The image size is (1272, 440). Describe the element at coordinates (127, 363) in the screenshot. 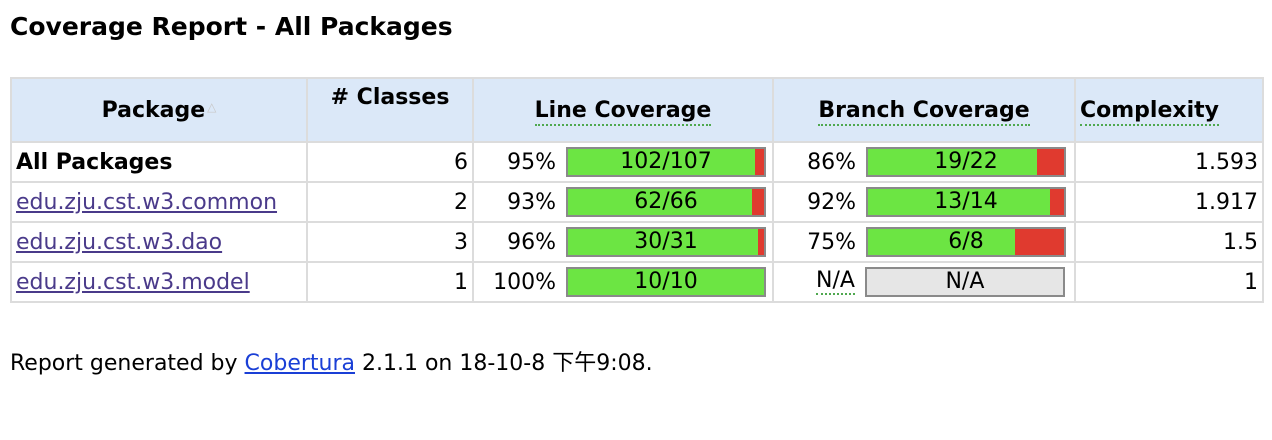

I see `footer-prefix: Report generated by` at that location.